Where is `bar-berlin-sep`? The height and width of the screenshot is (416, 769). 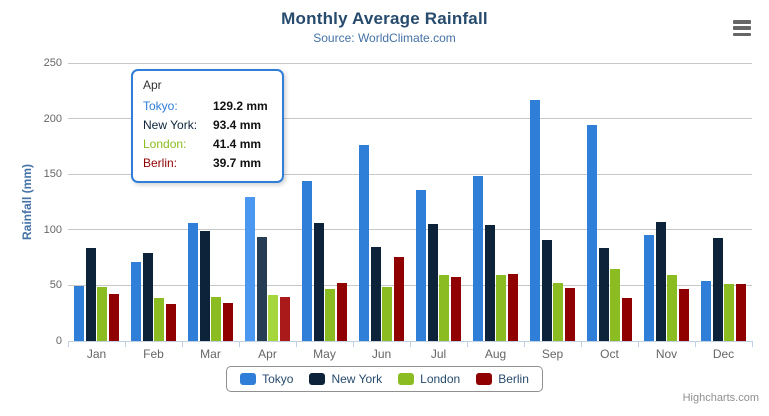 bar-berlin-sep is located at coordinates (569, 314).